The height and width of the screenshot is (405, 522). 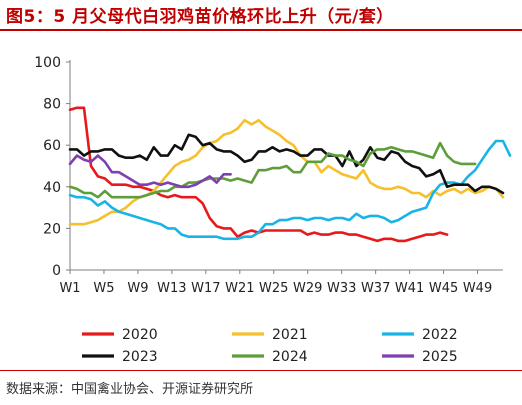 I want to click on legend-item-2021: 2021, so click(x=270, y=335).